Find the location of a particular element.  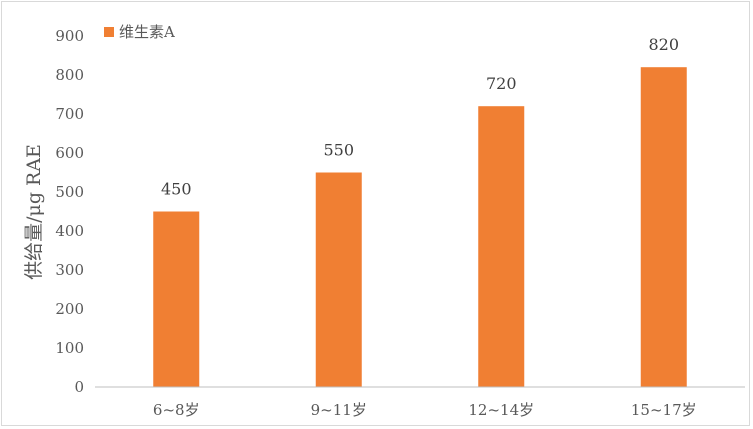

legend-label: 维生素A is located at coordinates (147, 32).